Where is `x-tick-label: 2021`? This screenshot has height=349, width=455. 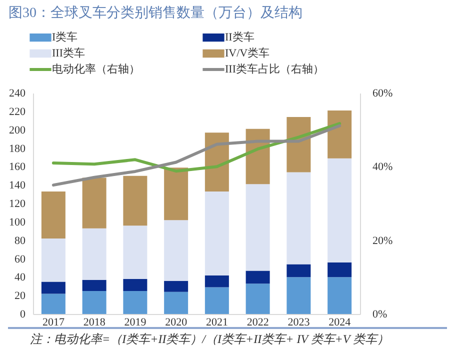 x-tick-label: 2021 is located at coordinates (217, 322).